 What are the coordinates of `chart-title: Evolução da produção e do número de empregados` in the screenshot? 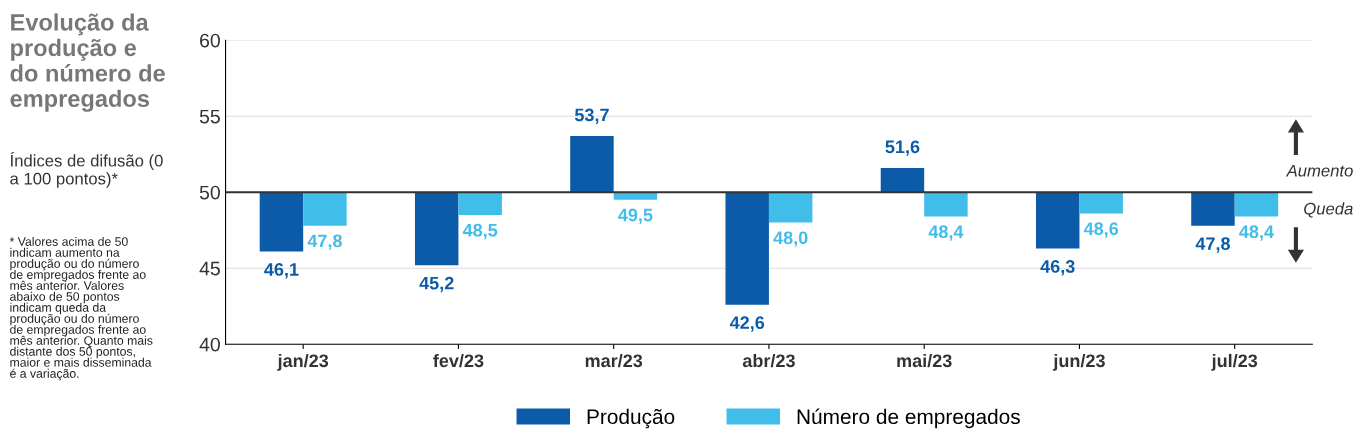 It's located at (87, 62).